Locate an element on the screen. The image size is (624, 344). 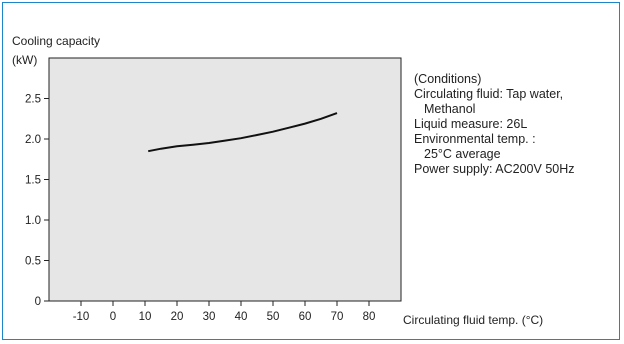
x-tick-label: 80 is located at coordinates (369, 317).